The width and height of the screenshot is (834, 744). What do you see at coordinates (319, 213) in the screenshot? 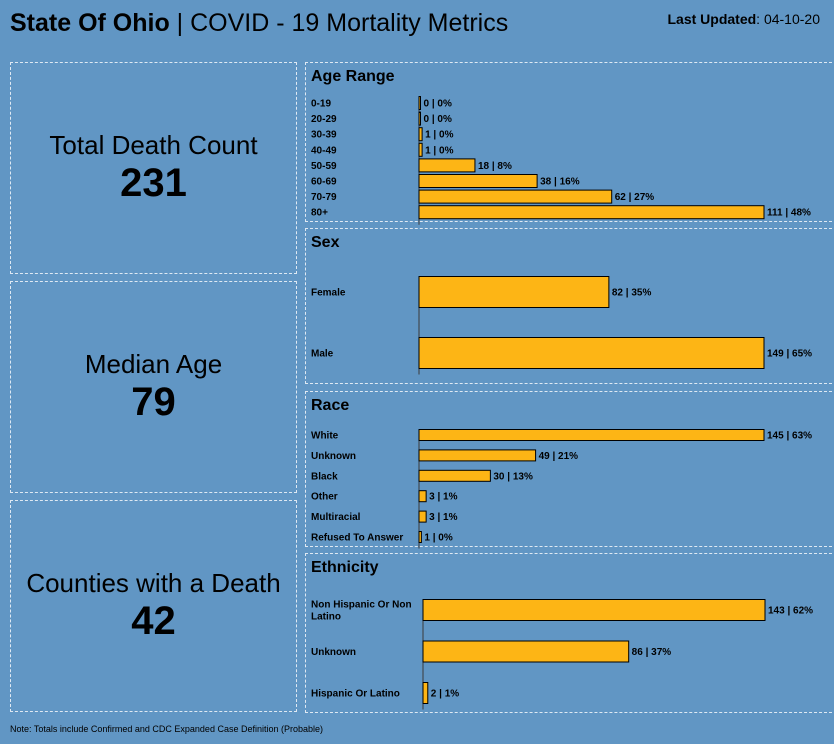
I see `age-category-label: 80+` at bounding box center [319, 213].